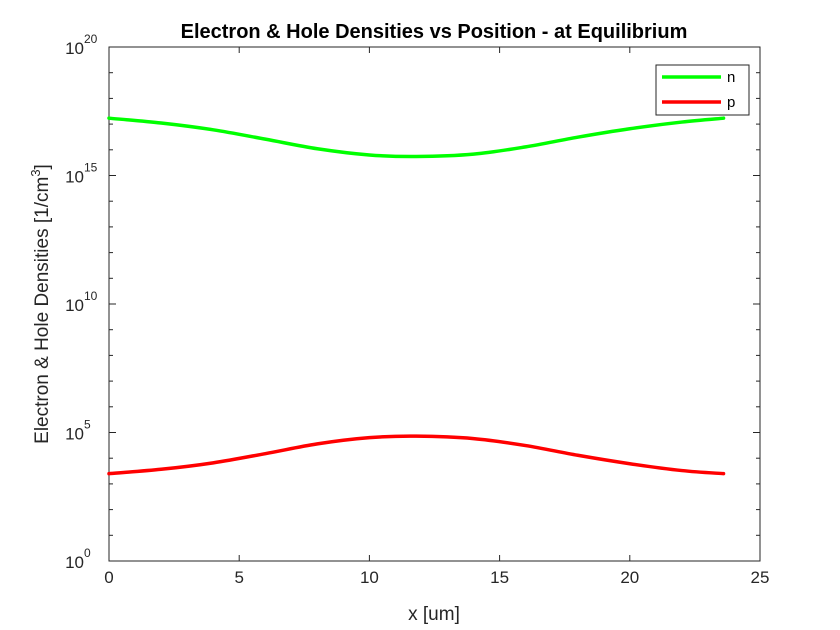 The width and height of the screenshot is (840, 630). I want to click on x-tick-label: 25, so click(760, 577).